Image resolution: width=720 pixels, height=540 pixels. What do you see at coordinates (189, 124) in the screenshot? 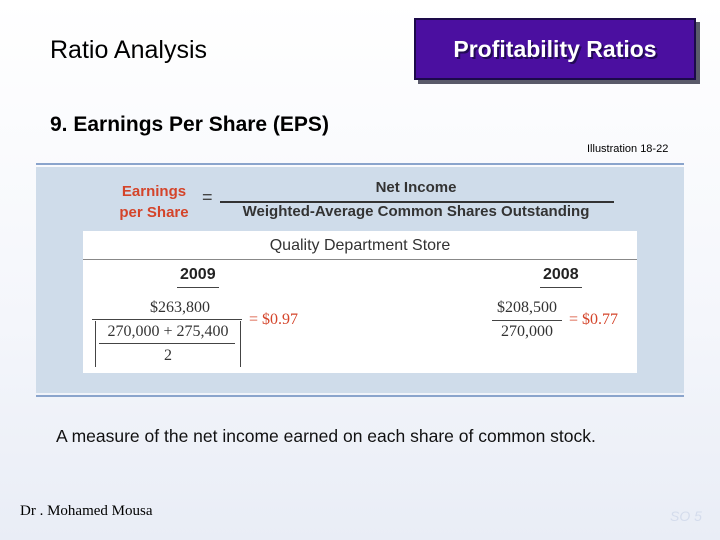
I see `section-title: 9. Earnings Per Share (EPS)` at bounding box center [189, 124].